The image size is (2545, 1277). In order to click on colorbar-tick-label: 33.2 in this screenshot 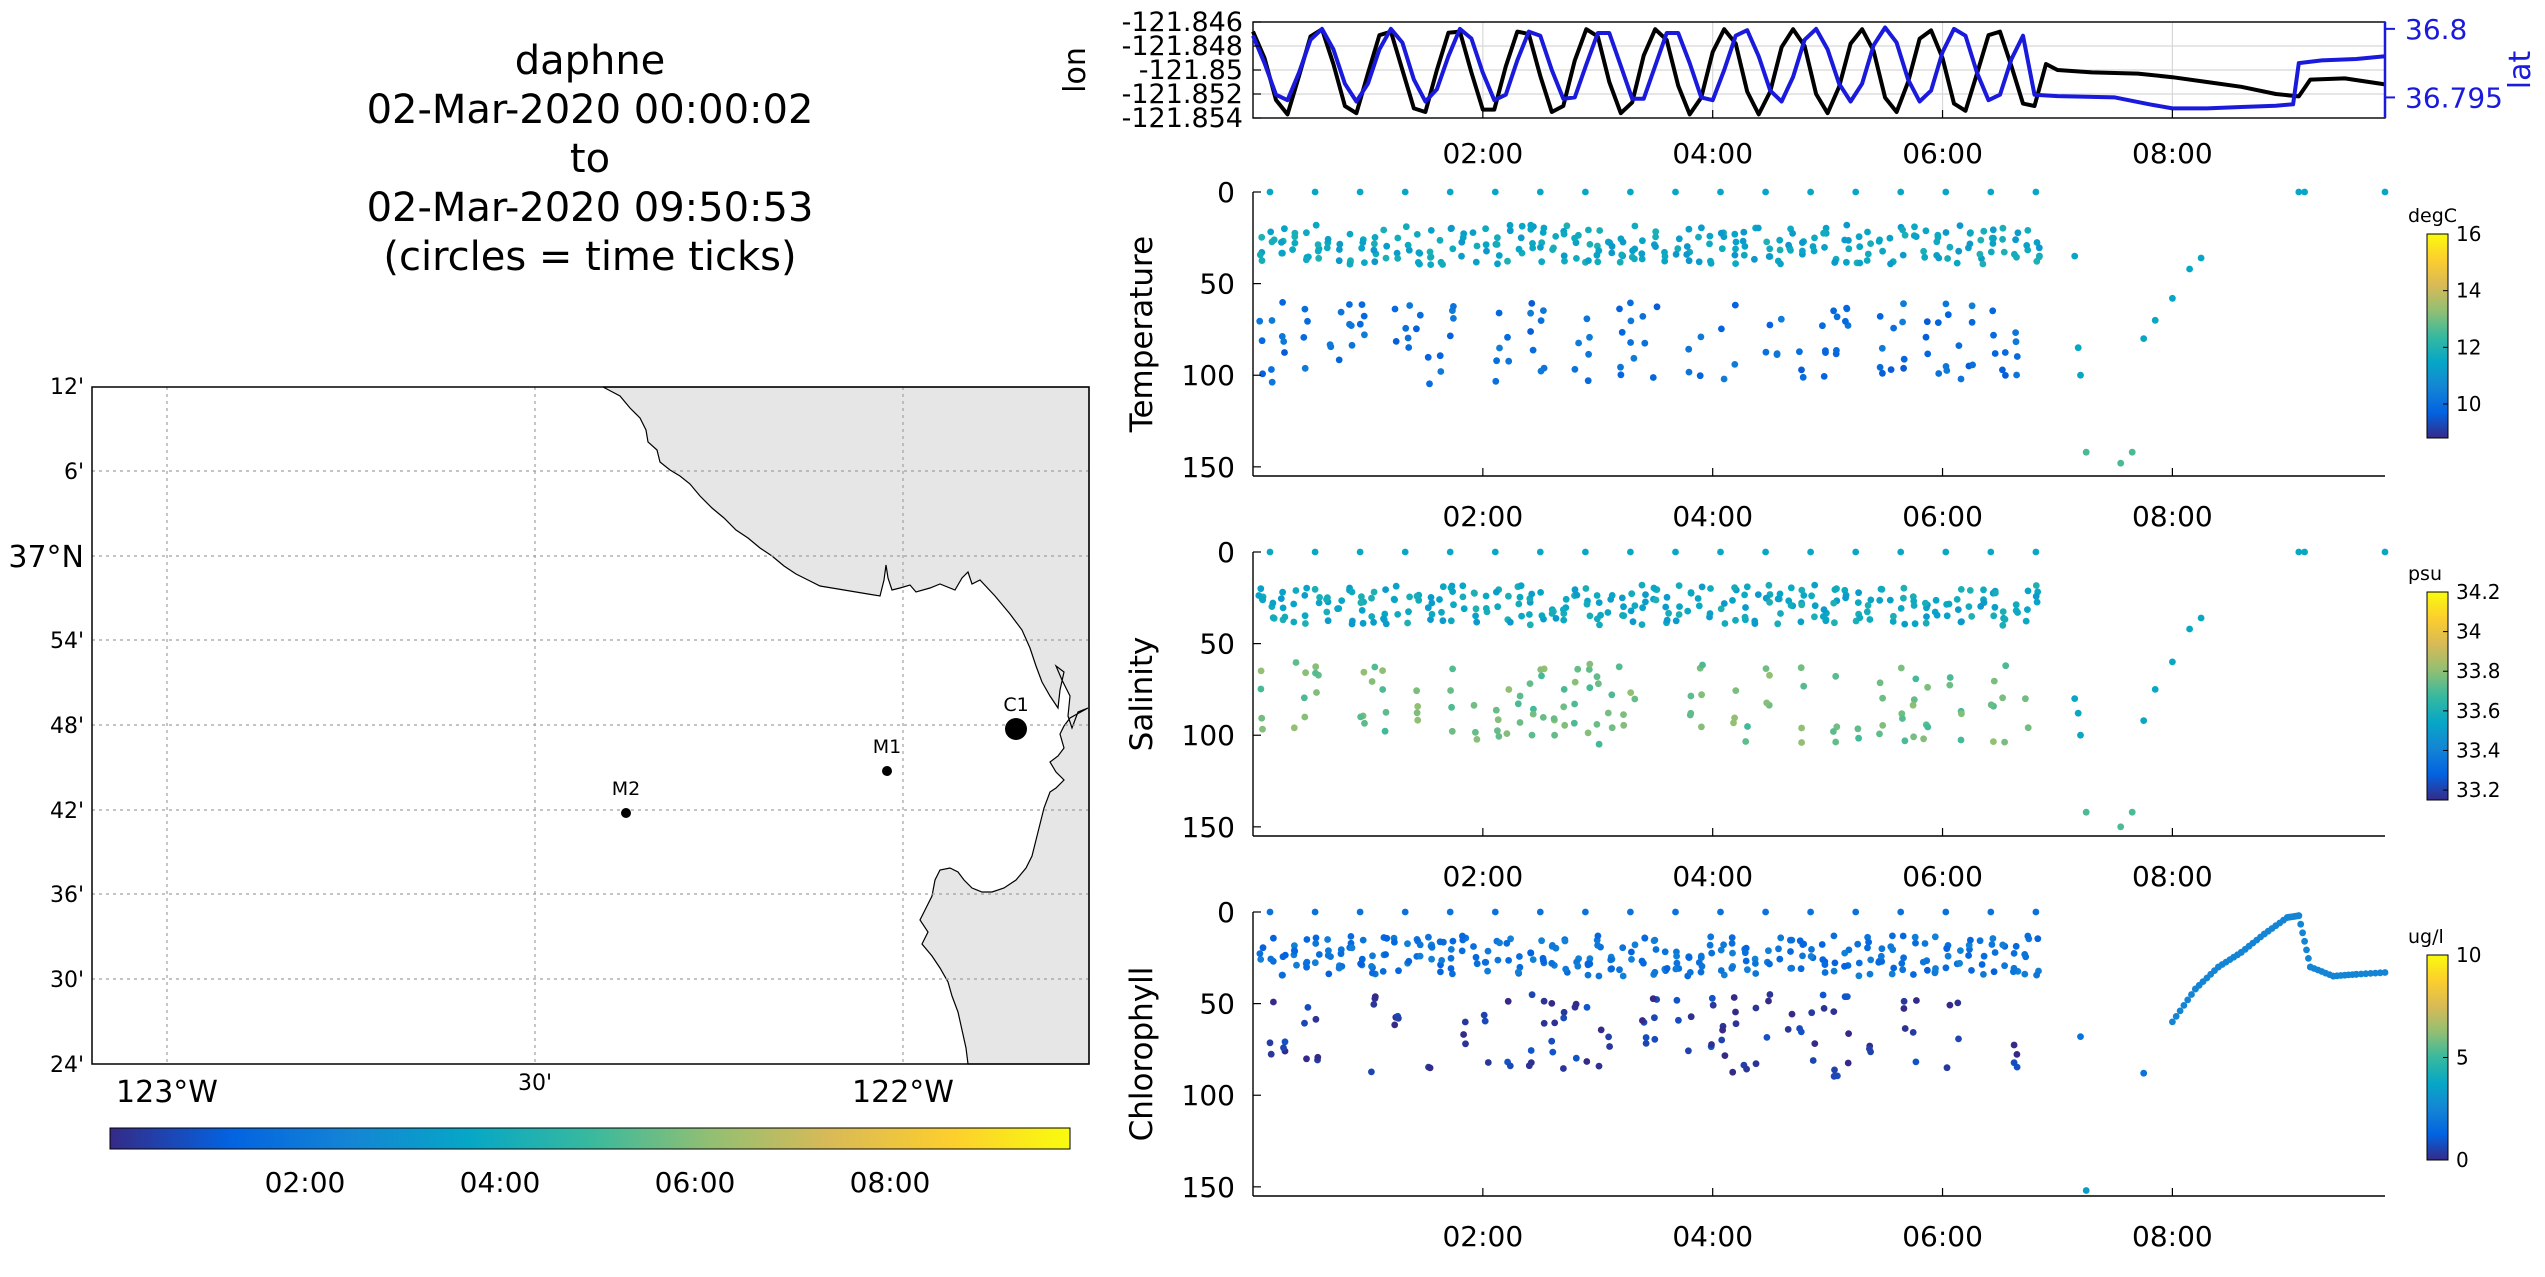, I will do `click(2478, 790)`.